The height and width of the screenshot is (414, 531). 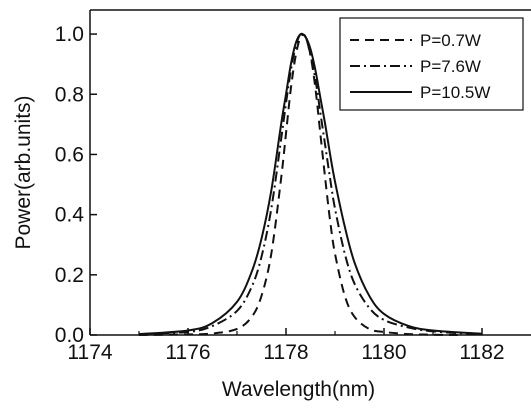 I want to click on y-tick-label: 0.0, so click(x=69, y=335).